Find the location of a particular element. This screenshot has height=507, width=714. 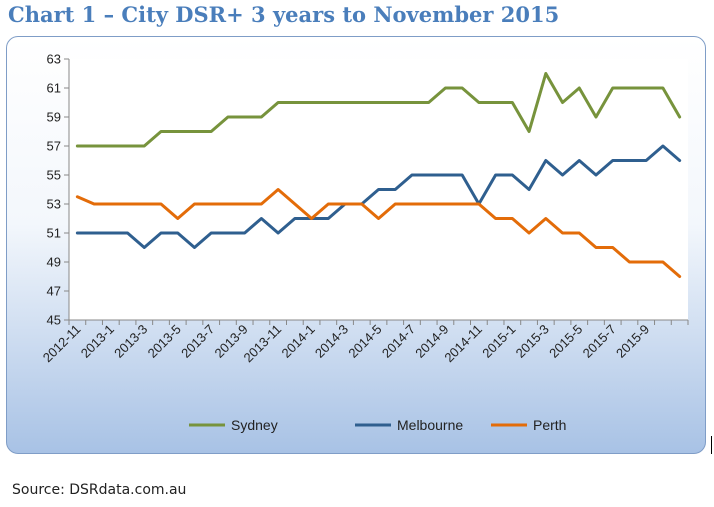

x-tick-label: 2012-11 is located at coordinates (62, 344).